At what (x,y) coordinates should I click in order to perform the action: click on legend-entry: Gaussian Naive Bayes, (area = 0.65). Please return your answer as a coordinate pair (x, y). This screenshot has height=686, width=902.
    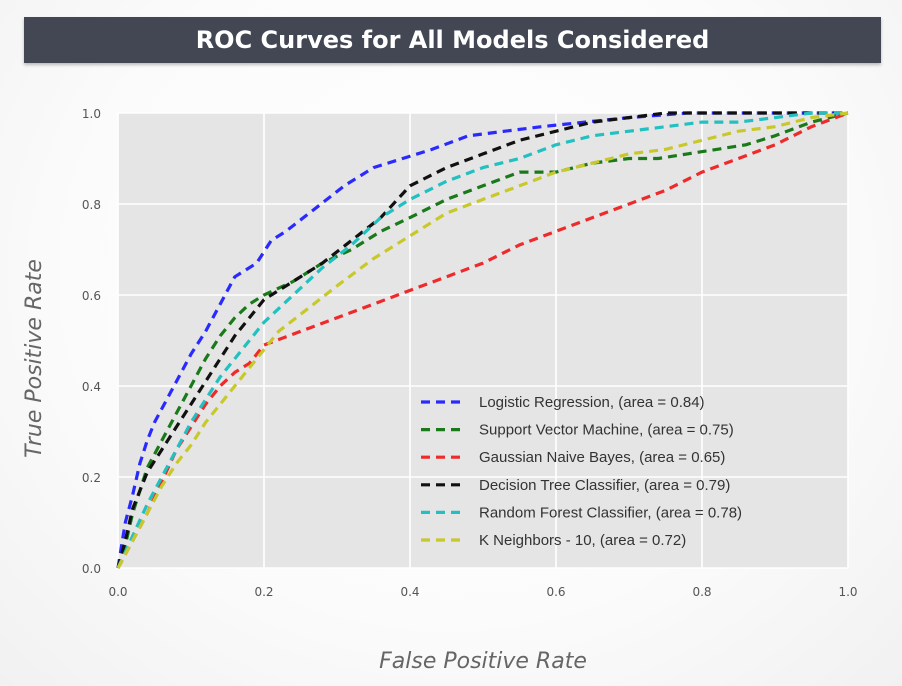
    Looking at the image, I should click on (602, 457).